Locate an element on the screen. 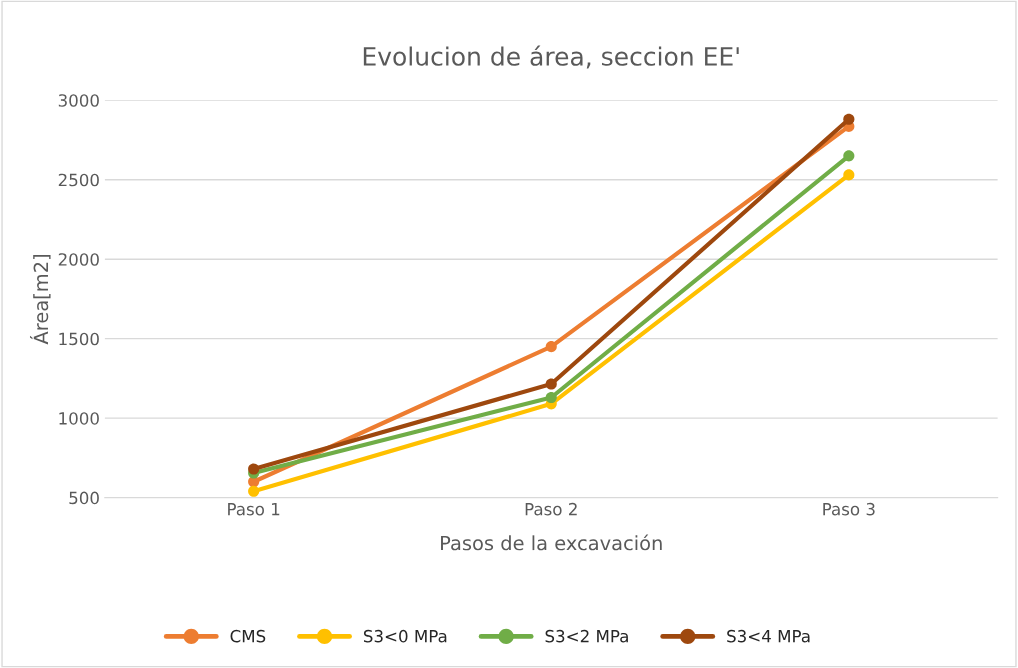 The height and width of the screenshot is (668, 1018). y-axis-title: Área[m2] is located at coordinates (40, 299).